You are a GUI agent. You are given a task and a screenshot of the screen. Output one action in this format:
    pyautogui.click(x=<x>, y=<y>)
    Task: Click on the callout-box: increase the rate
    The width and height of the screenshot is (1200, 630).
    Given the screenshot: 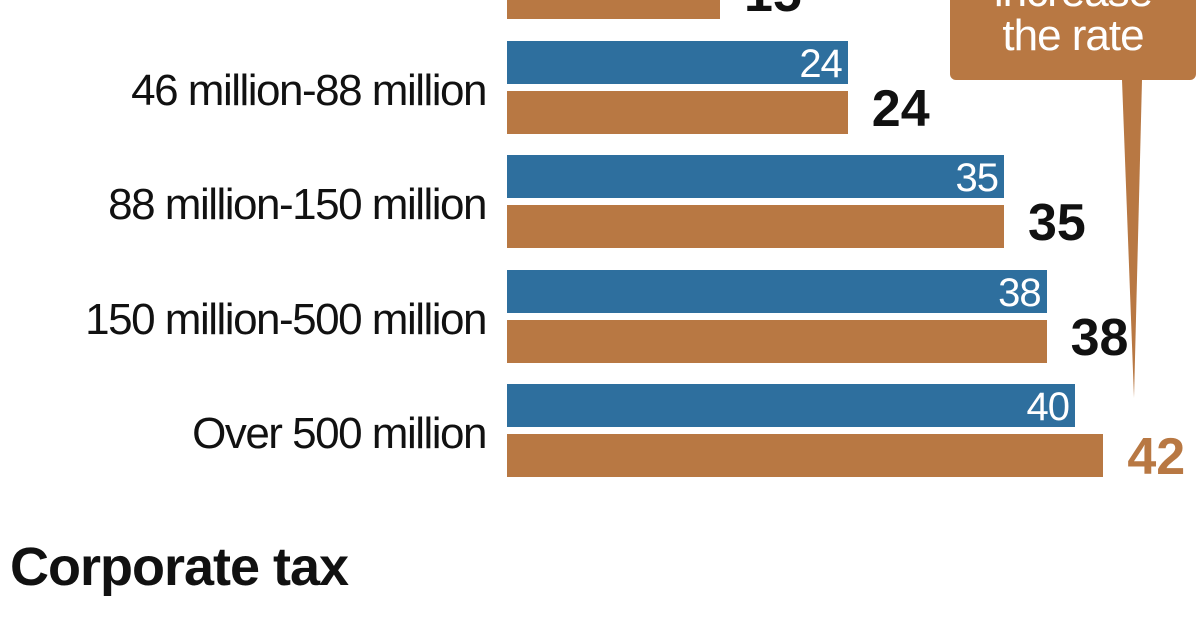 What is the action you would take?
    pyautogui.click(x=1073, y=40)
    